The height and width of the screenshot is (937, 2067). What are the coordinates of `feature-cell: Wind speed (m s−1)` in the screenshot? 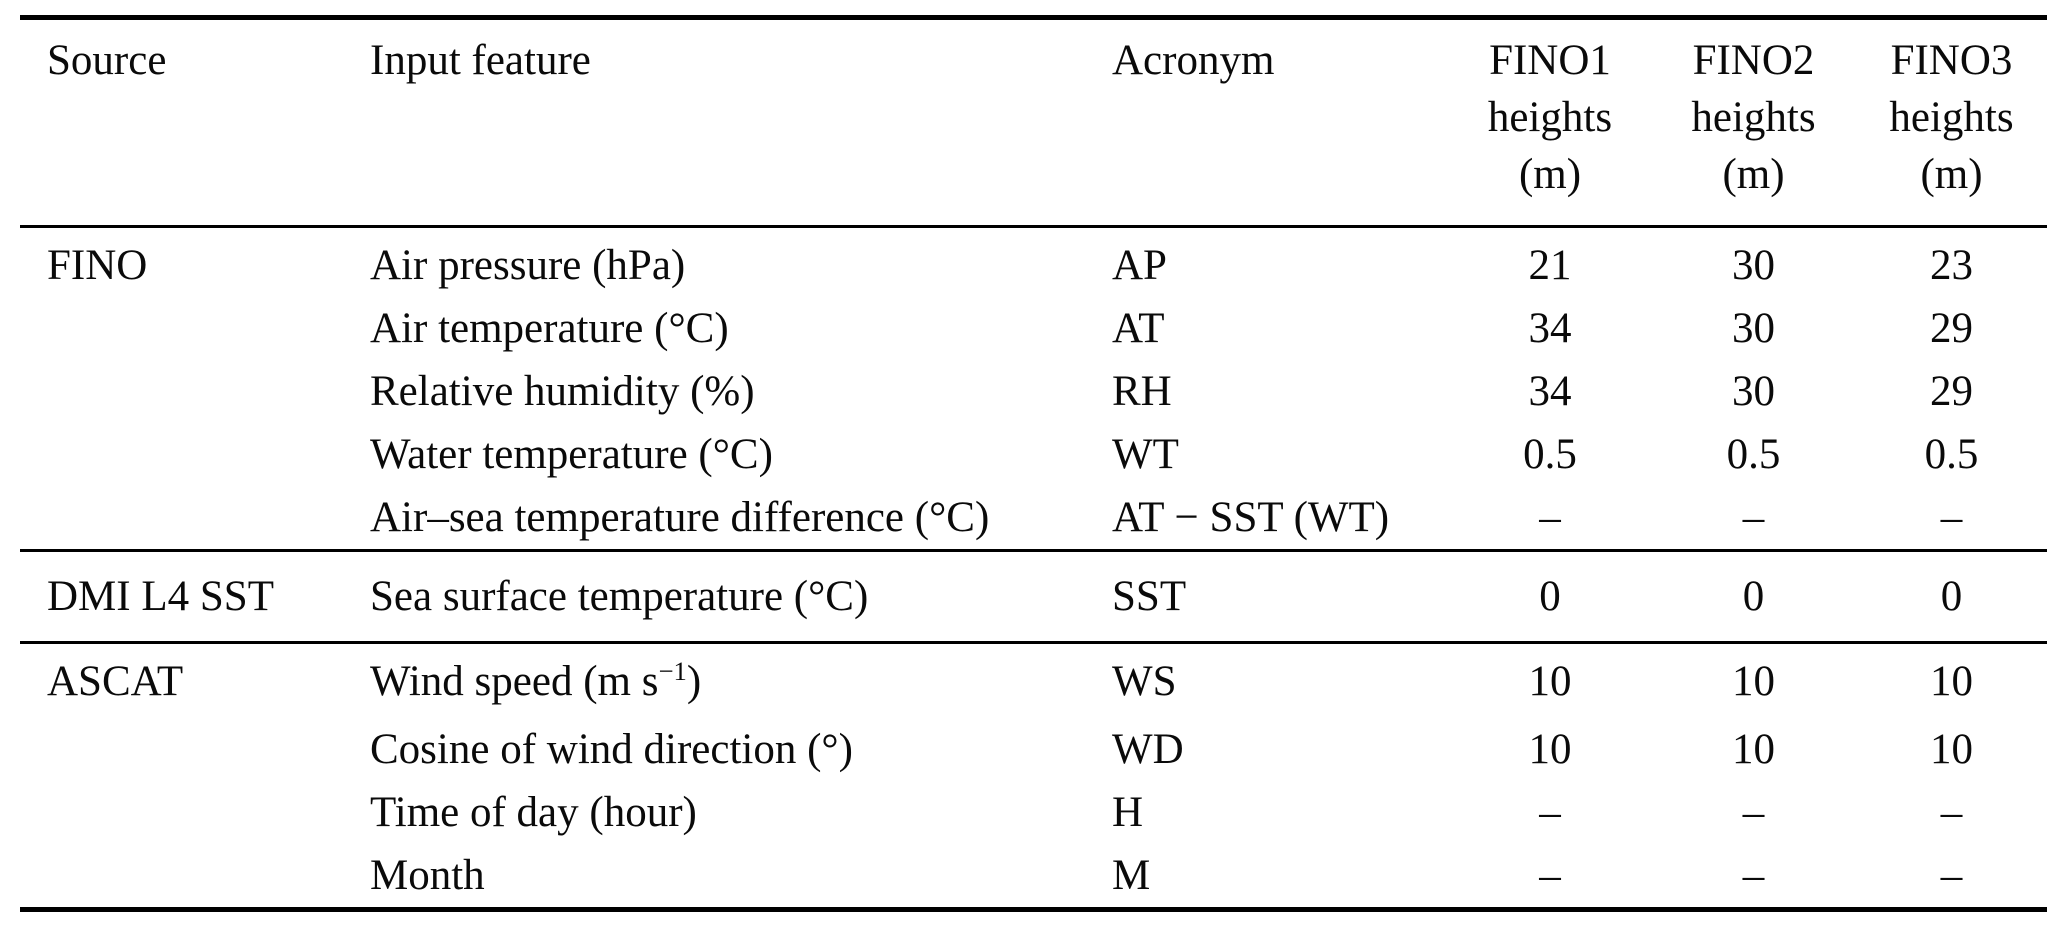 It's located at (741, 681).